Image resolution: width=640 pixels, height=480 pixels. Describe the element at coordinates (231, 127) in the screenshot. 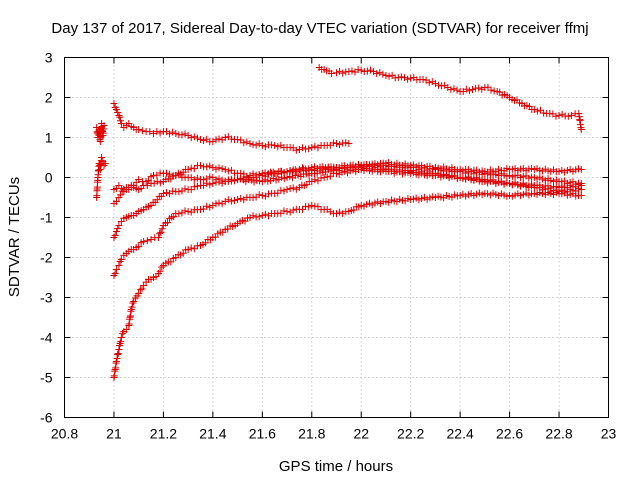

I see `series-arc-high-fall` at that location.